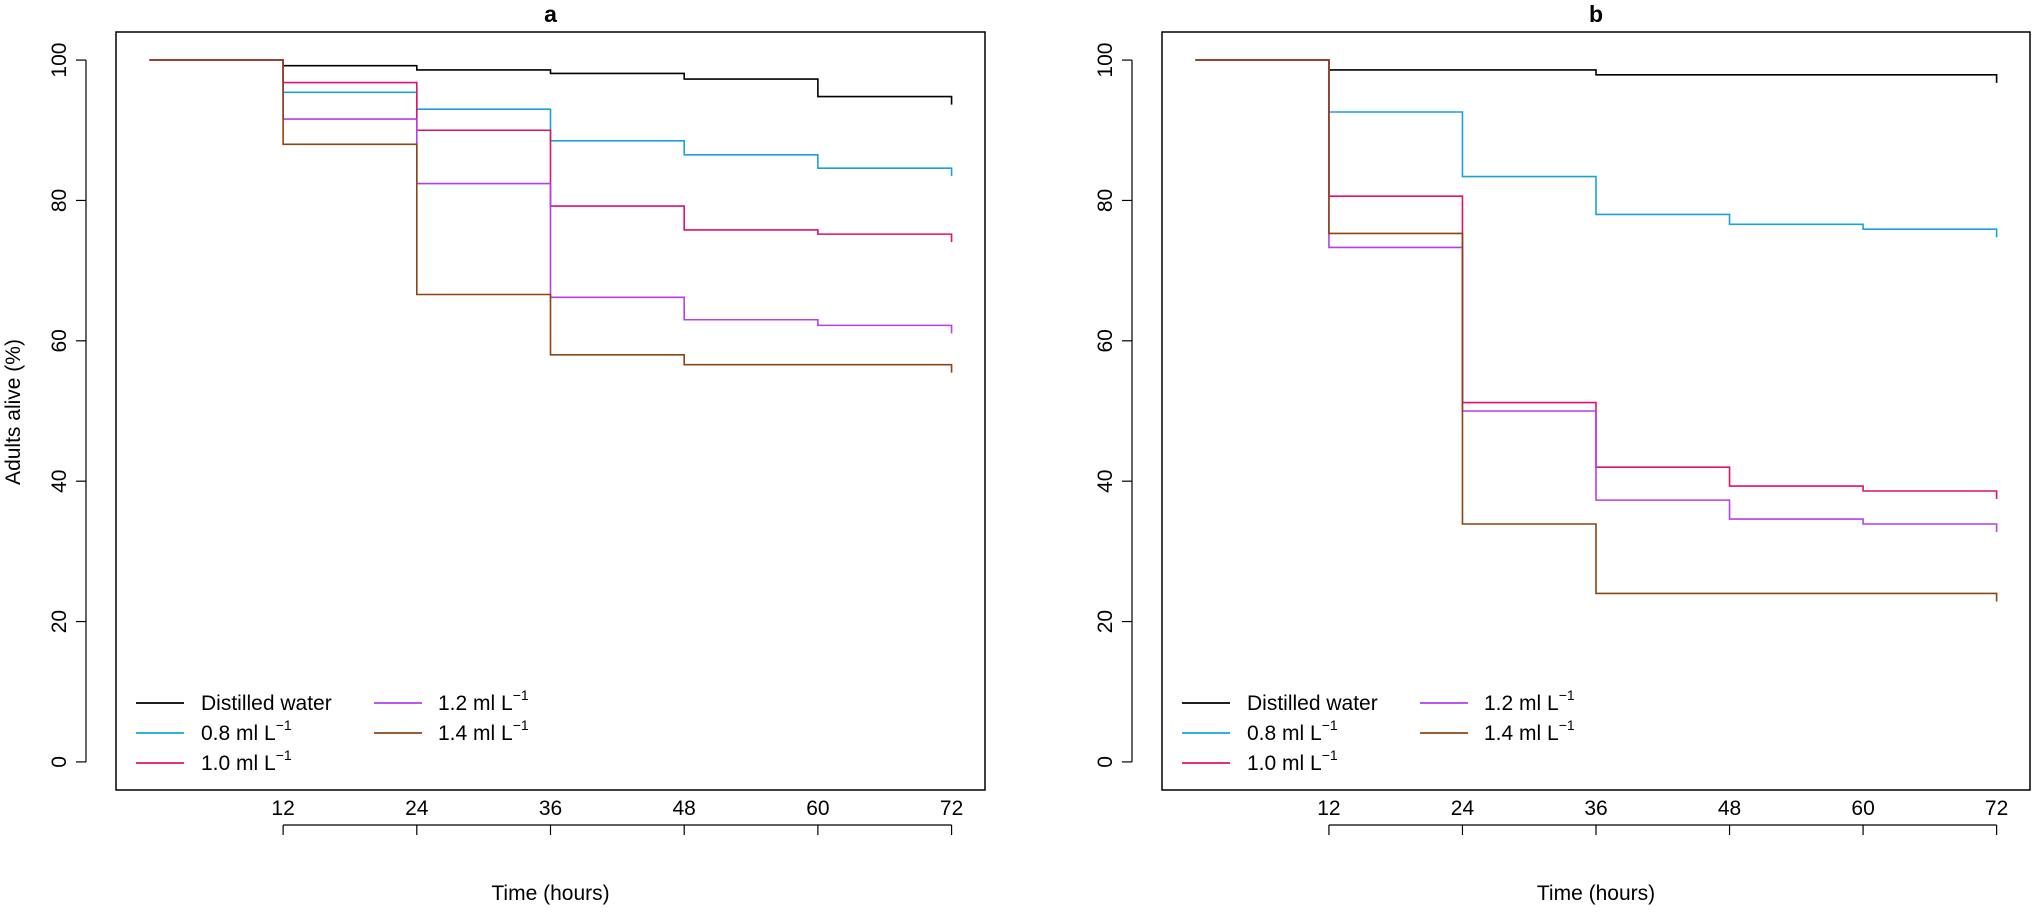  I want to click on chart-title: a, so click(550, 14).